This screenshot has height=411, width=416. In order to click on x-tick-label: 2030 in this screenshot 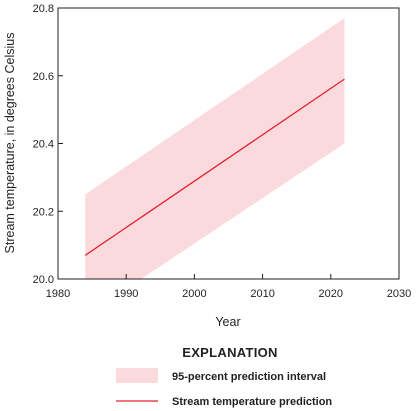, I will do `click(399, 294)`.